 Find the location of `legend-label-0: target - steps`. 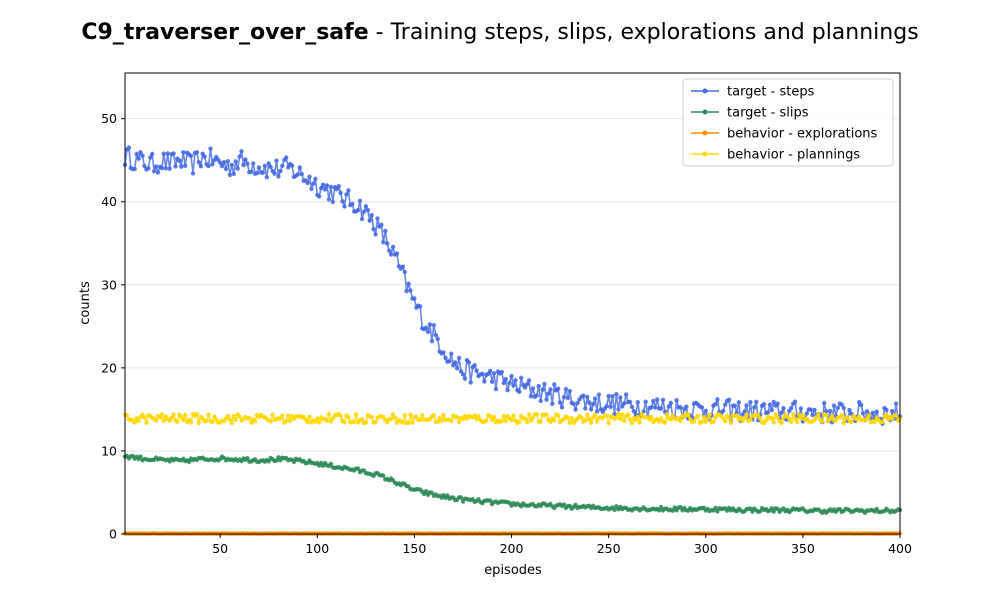

legend-label-0: target - steps is located at coordinates (771, 92).